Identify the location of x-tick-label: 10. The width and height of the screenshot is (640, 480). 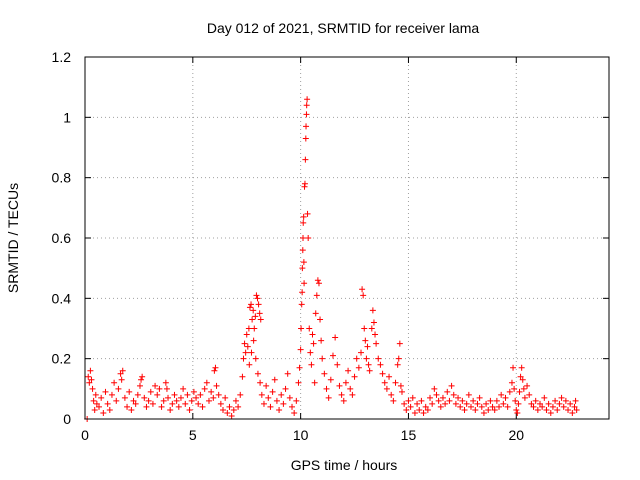
(301, 435).